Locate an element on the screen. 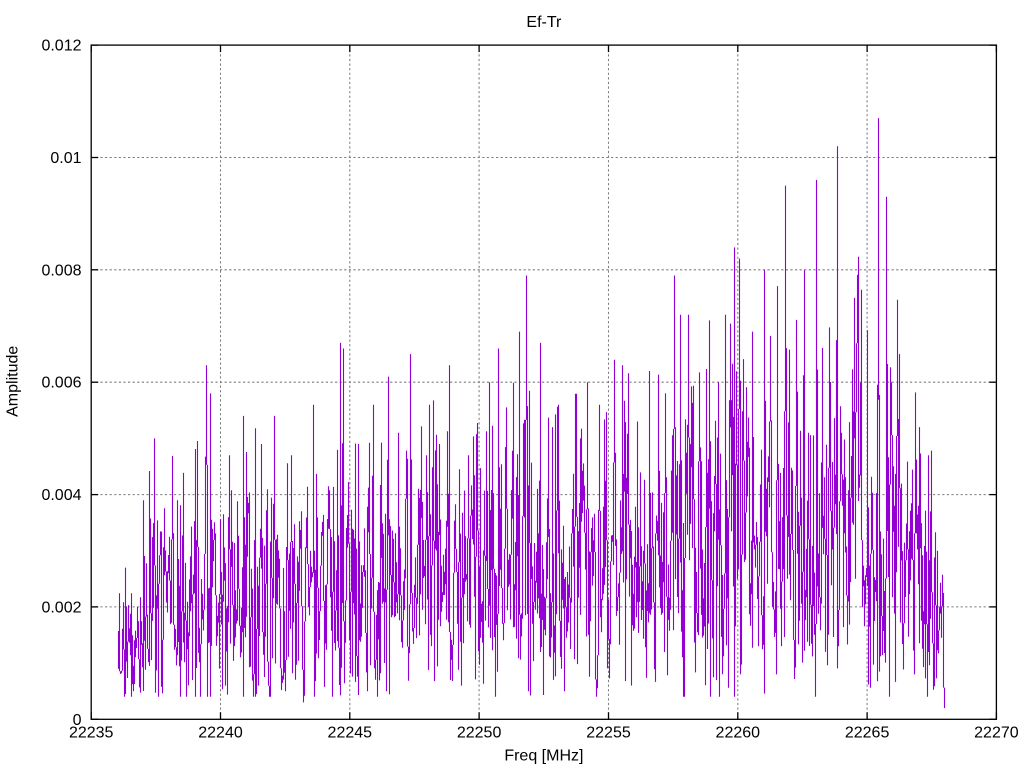  svg-text: 0 is located at coordinates (77, 720).